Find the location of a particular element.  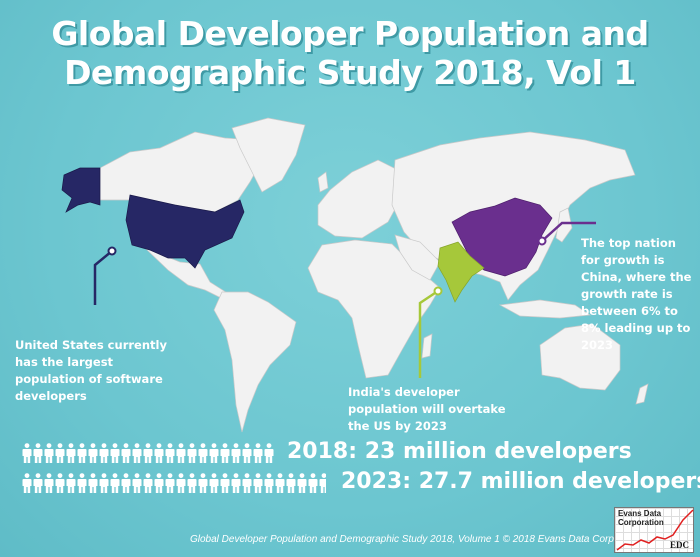

map-middle-east is located at coordinates (417, 257).